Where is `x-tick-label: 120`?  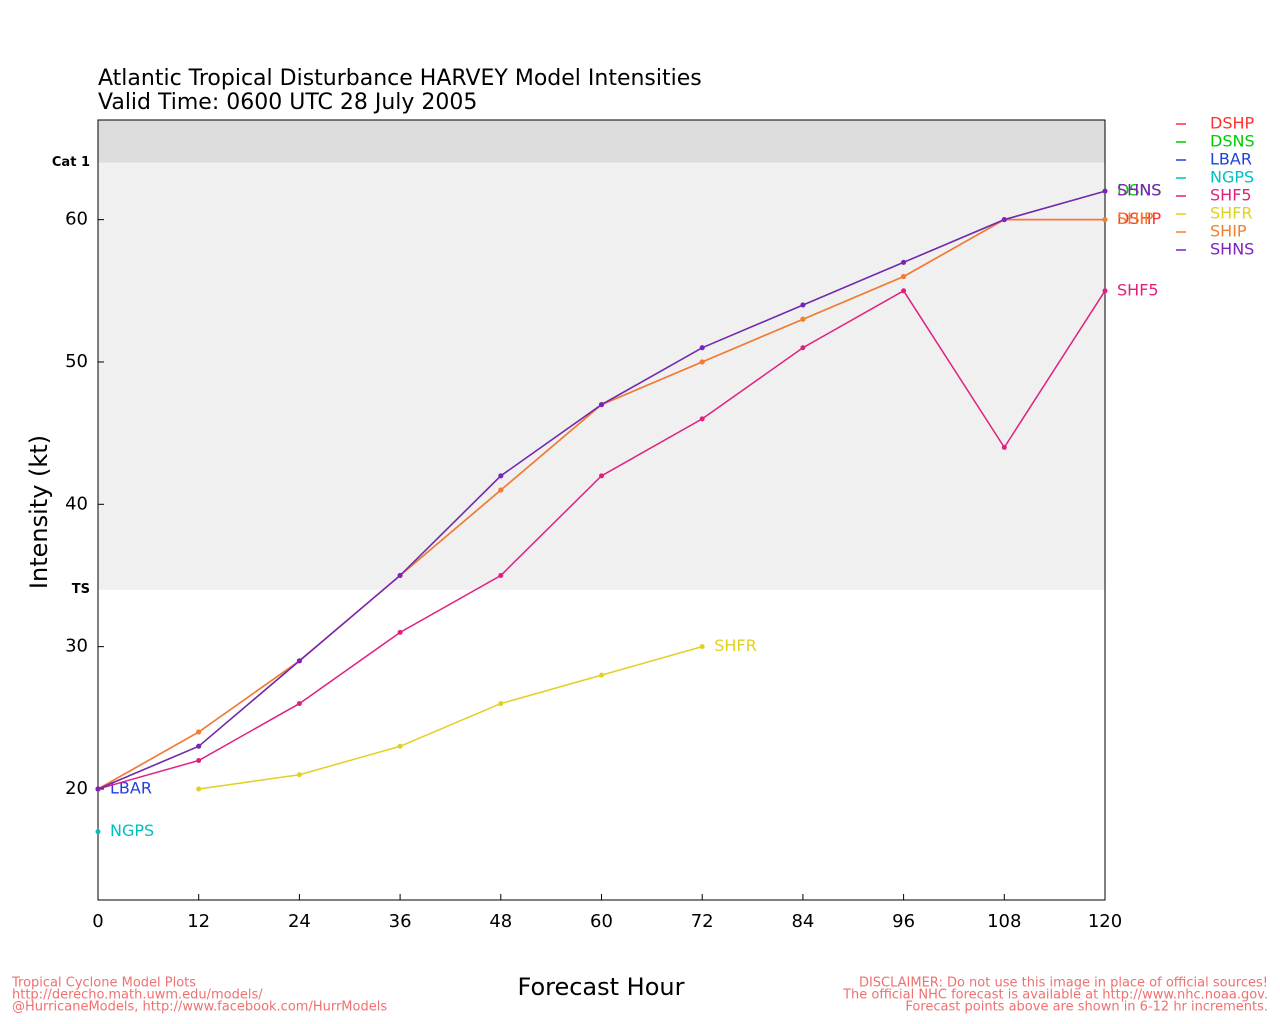 x-tick-label: 120 is located at coordinates (1105, 921).